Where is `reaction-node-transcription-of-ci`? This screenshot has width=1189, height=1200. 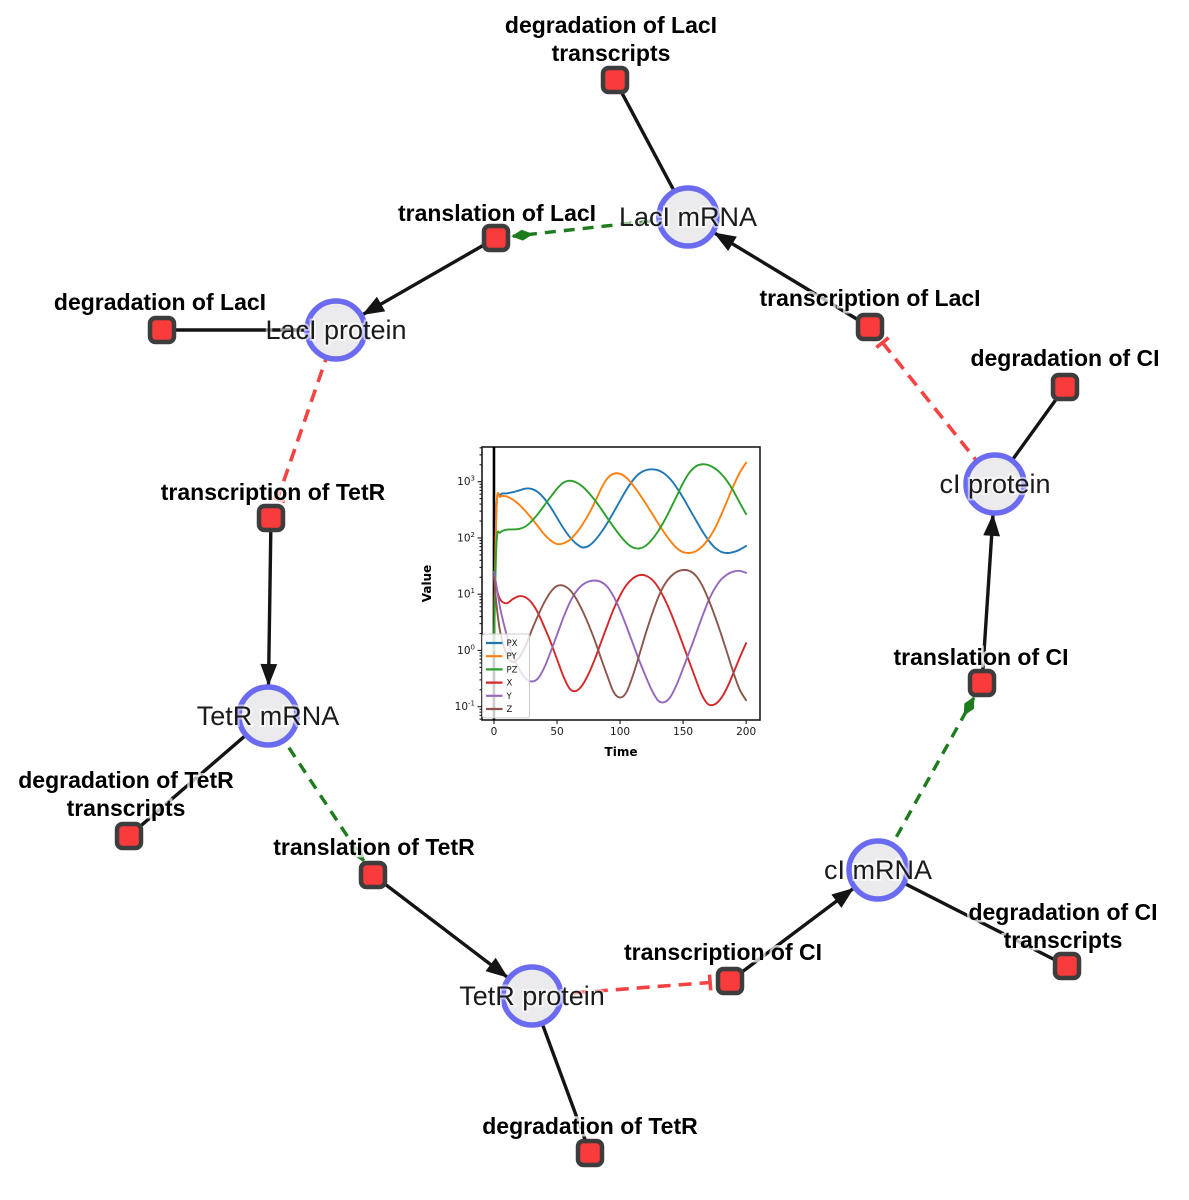
reaction-node-transcription-of-ci is located at coordinates (730, 981).